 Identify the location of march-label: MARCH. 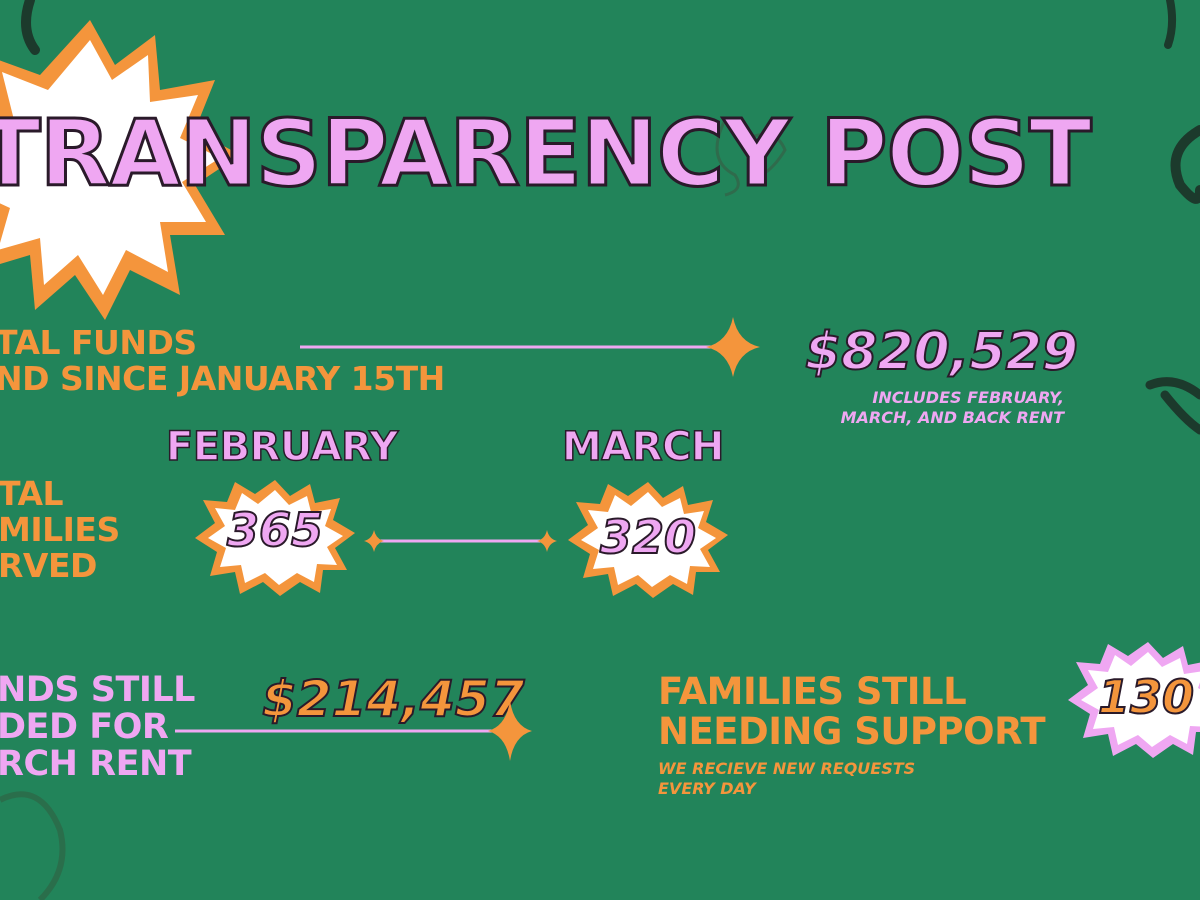
(643, 447).